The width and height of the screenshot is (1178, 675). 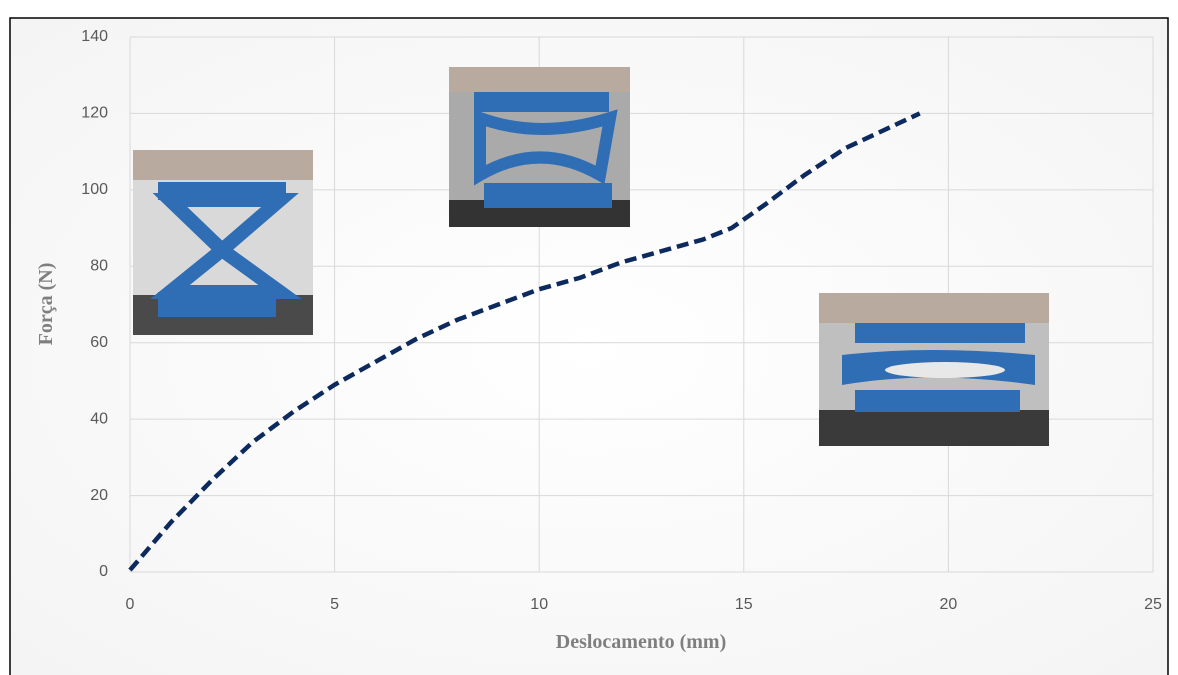 What do you see at coordinates (103, 571) in the screenshot?
I see `y-tick-label: 0` at bounding box center [103, 571].